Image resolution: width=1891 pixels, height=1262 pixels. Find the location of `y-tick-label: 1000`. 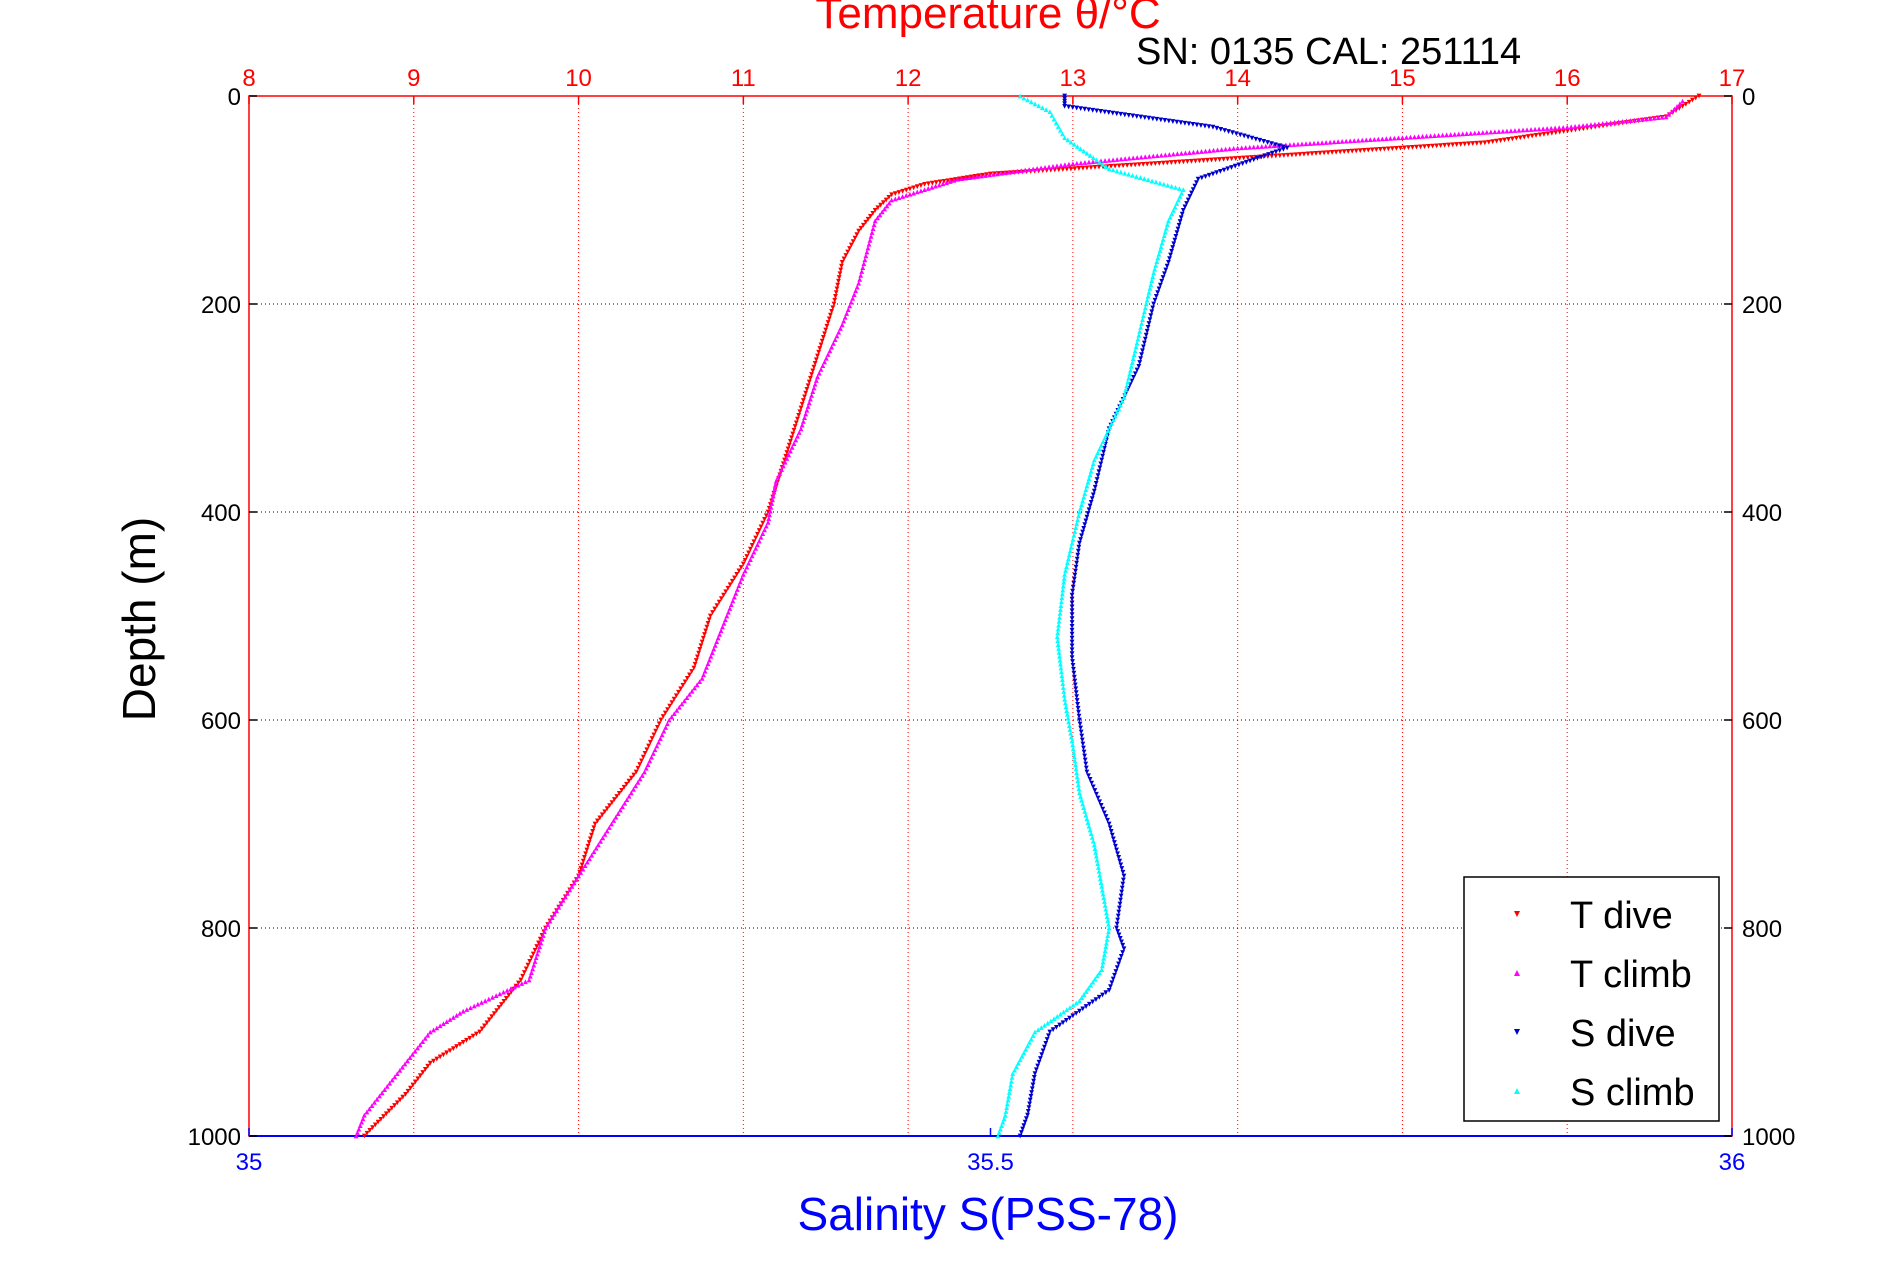

y-tick-label: 1000 is located at coordinates (214, 1137).